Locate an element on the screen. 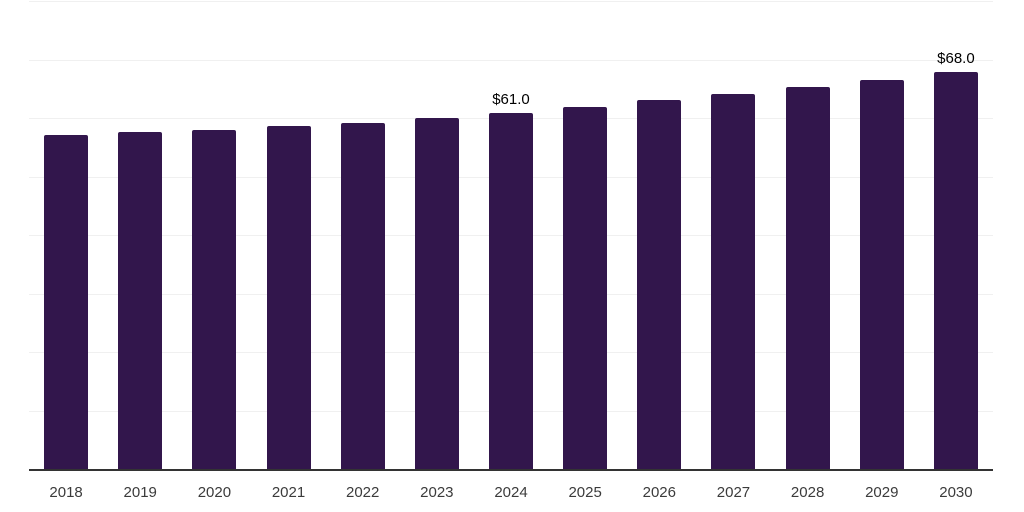 The width and height of the screenshot is (1024, 512). x-tick-label-2027: 2027 is located at coordinates (733, 492).